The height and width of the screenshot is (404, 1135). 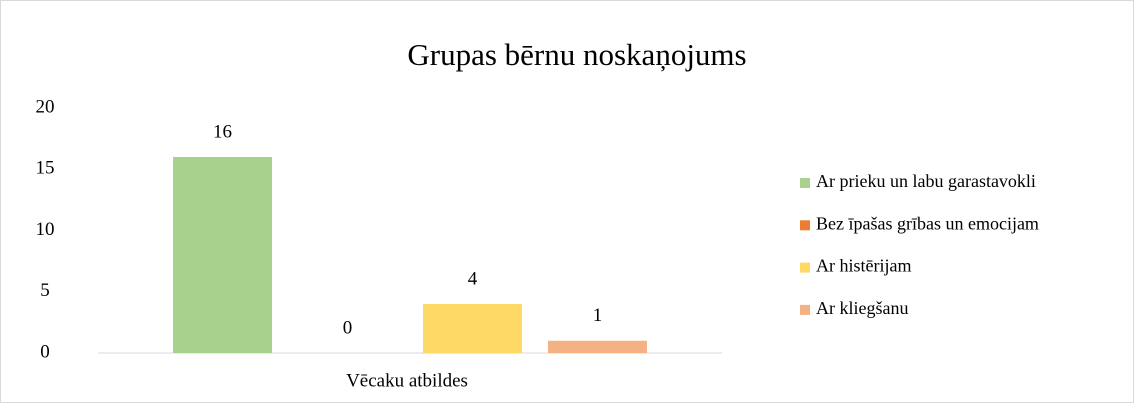 What do you see at coordinates (45, 229) in the screenshot?
I see `y-tick-label: 10` at bounding box center [45, 229].